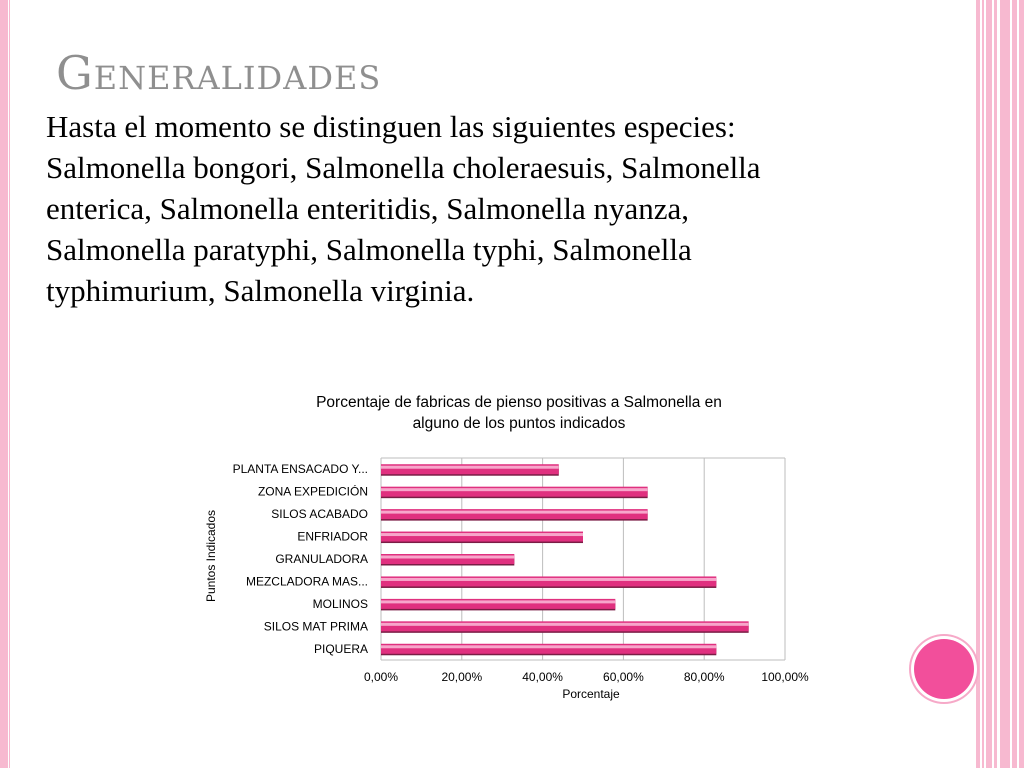 The width and height of the screenshot is (1024, 768). I want to click on x-tick-label: 0,00%, so click(381, 677).